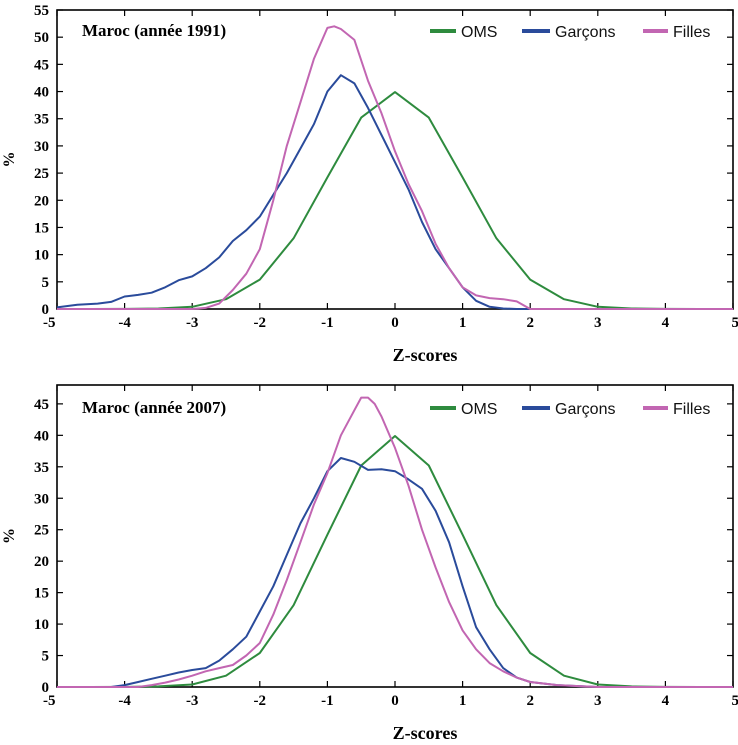 This screenshot has width=738, height=745. Describe the element at coordinates (41, 11) in the screenshot. I see `y-tick-label: 55` at that location.